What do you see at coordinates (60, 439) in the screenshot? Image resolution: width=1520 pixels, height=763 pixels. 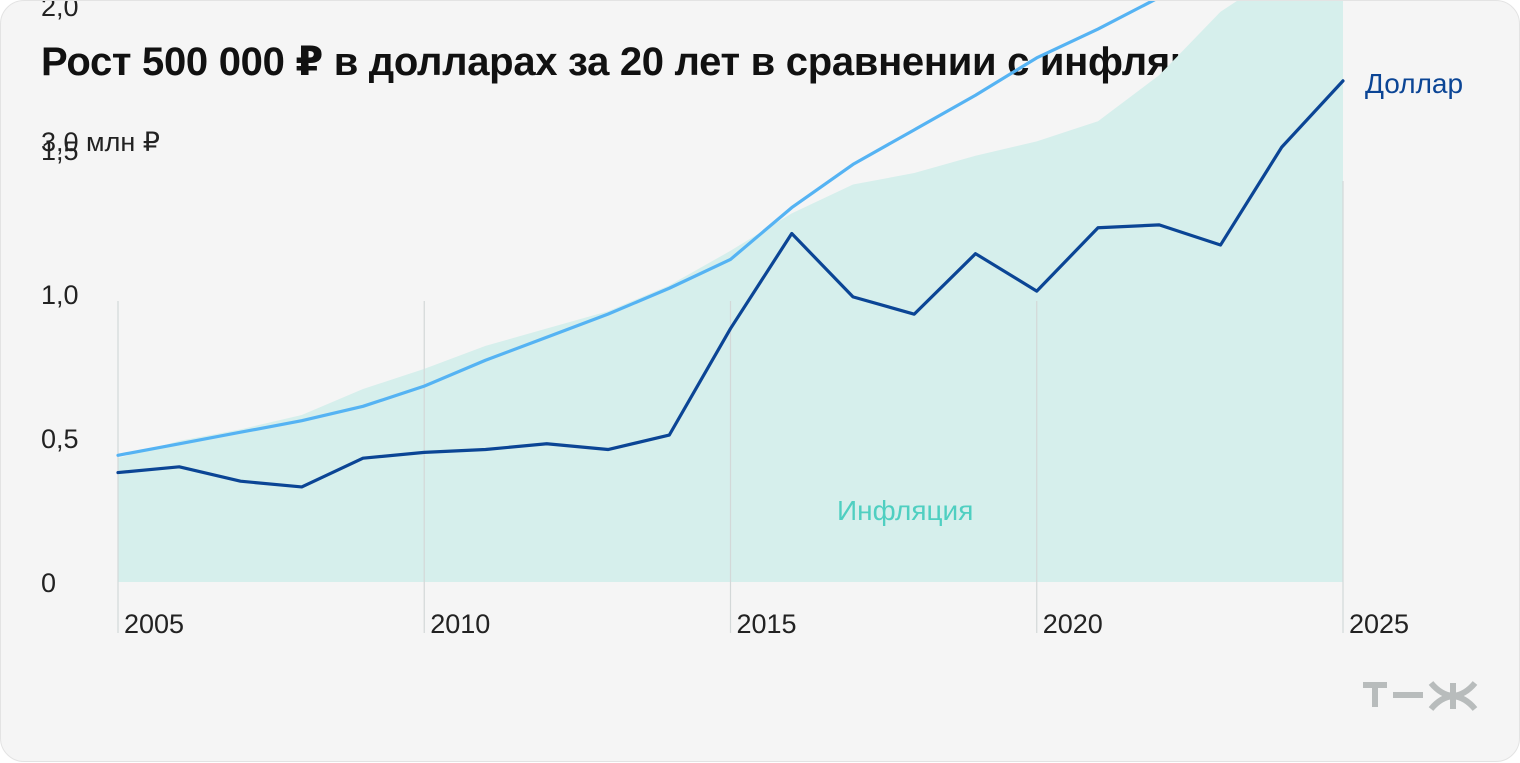 I see `y-tick-label: 0,5` at bounding box center [60, 439].